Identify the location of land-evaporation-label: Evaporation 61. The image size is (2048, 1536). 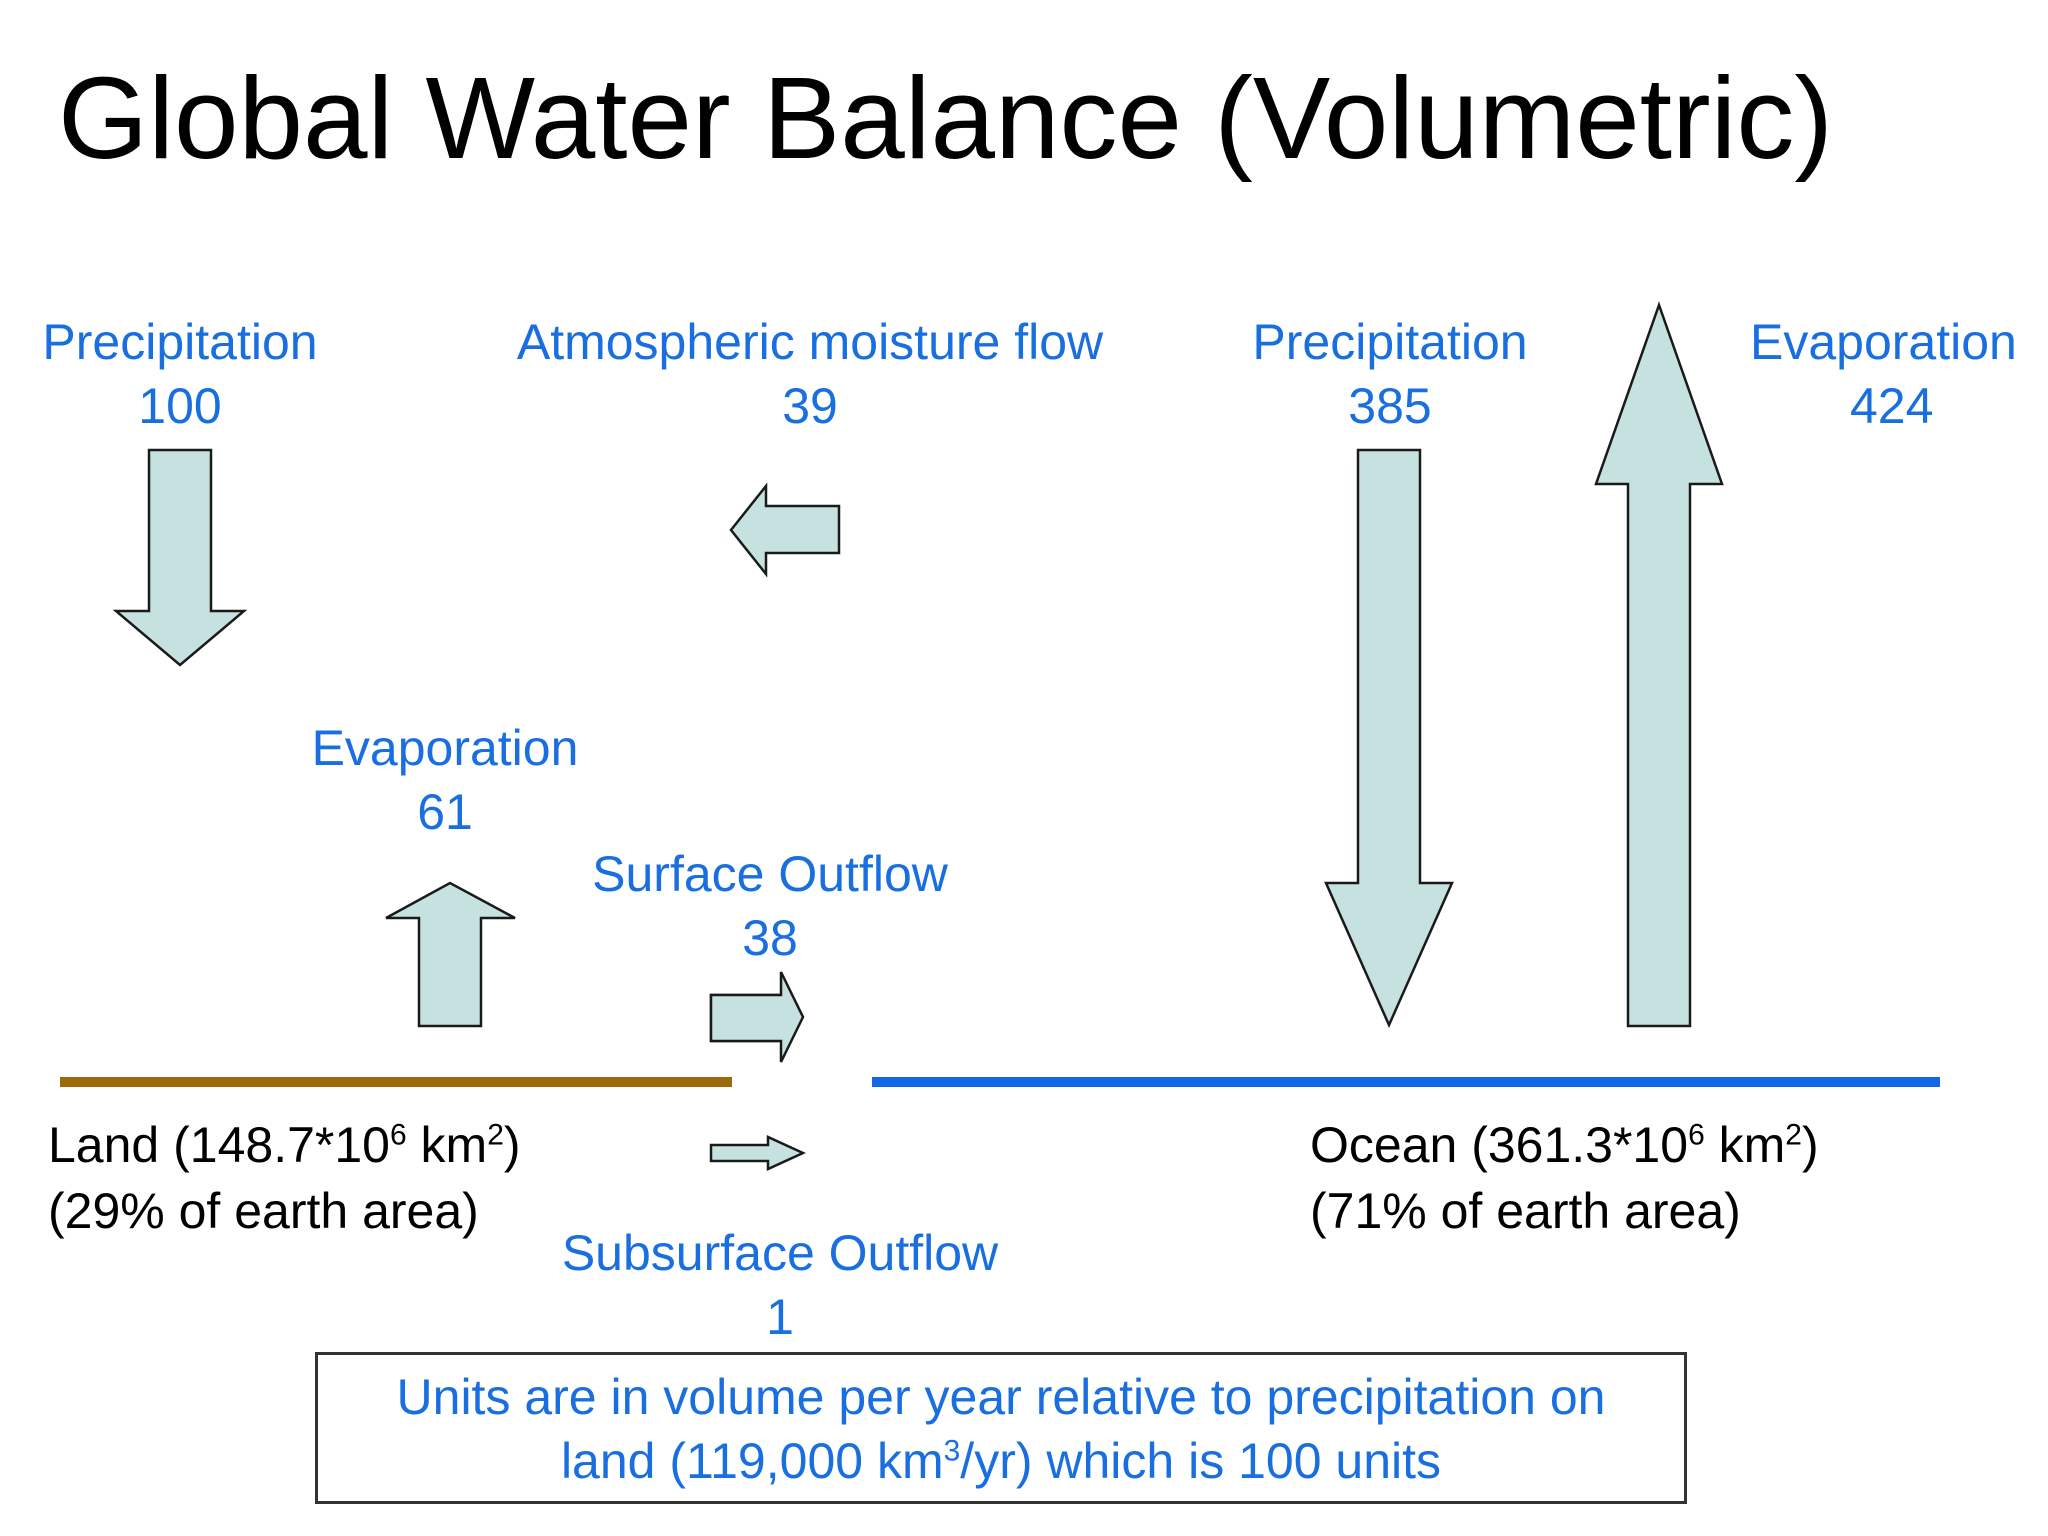
(445, 780).